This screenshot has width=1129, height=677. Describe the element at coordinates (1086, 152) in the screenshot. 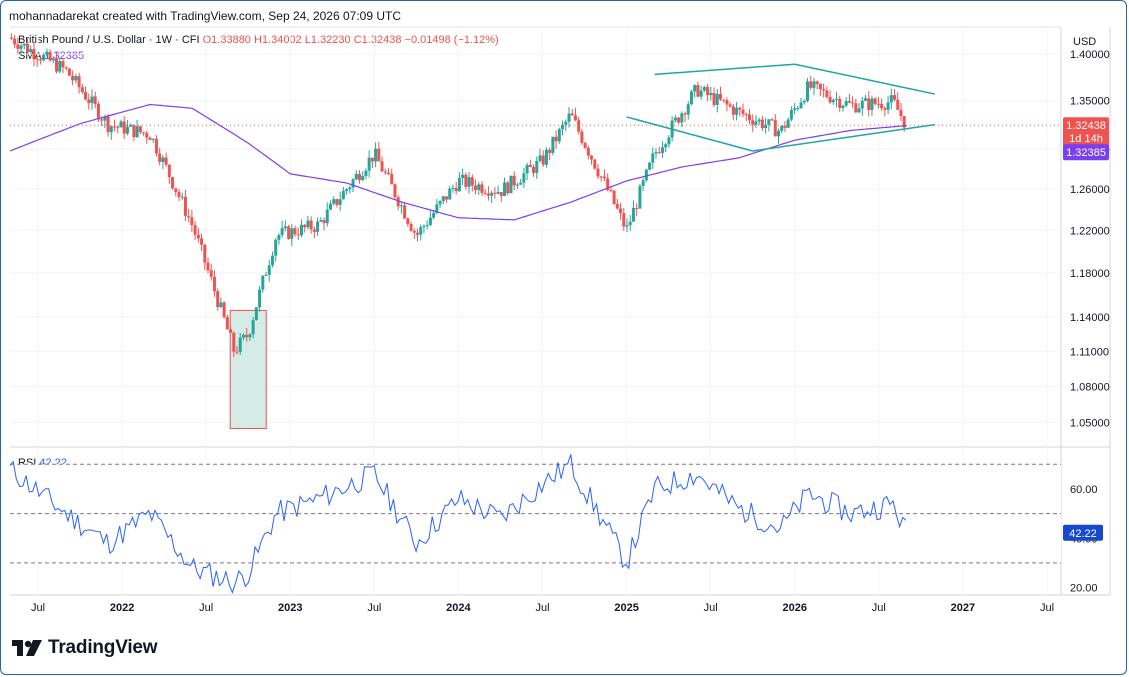

I see `sma-badge` at that location.